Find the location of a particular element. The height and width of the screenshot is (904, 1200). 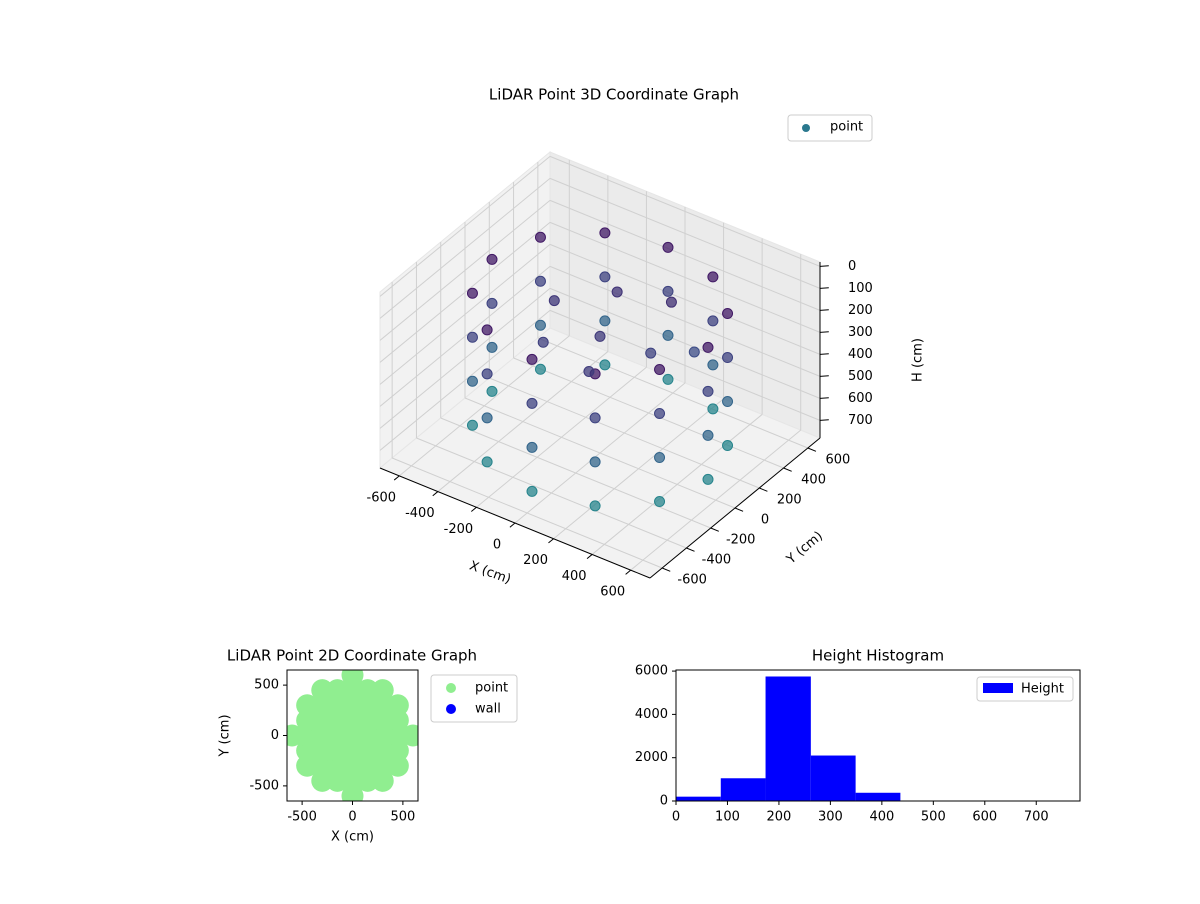

y-tick-label: 600 is located at coordinates (837, 460).